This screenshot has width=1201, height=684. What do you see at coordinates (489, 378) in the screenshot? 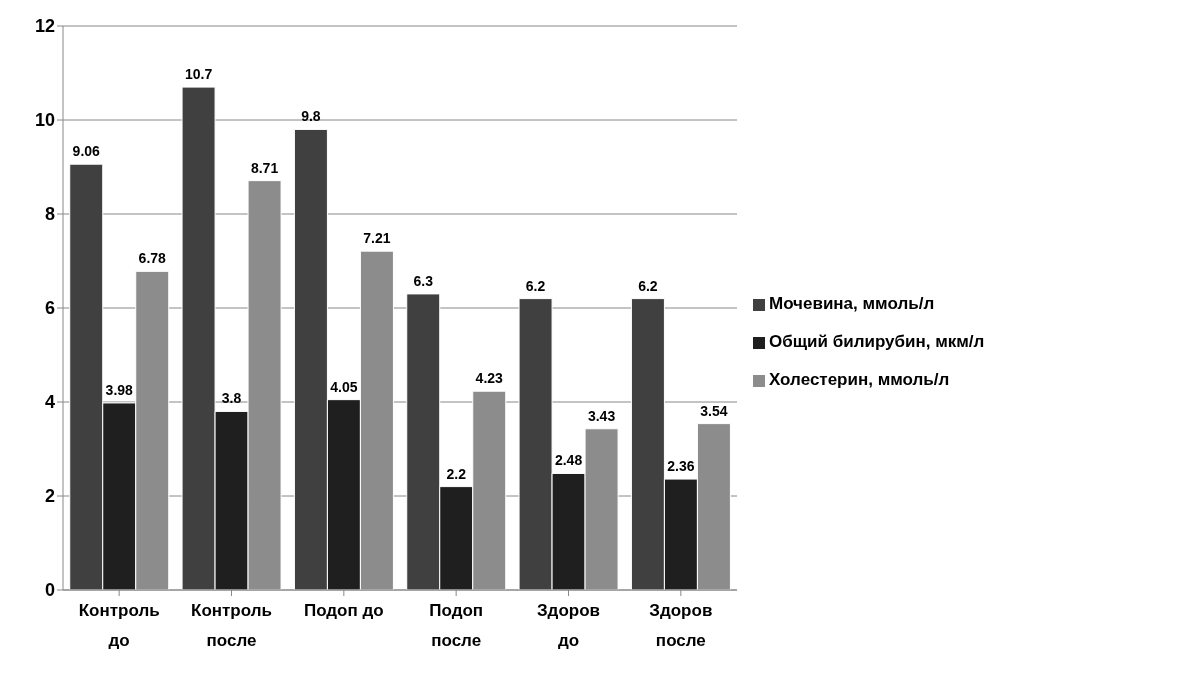
I see `data-label: 4.23` at bounding box center [489, 378].